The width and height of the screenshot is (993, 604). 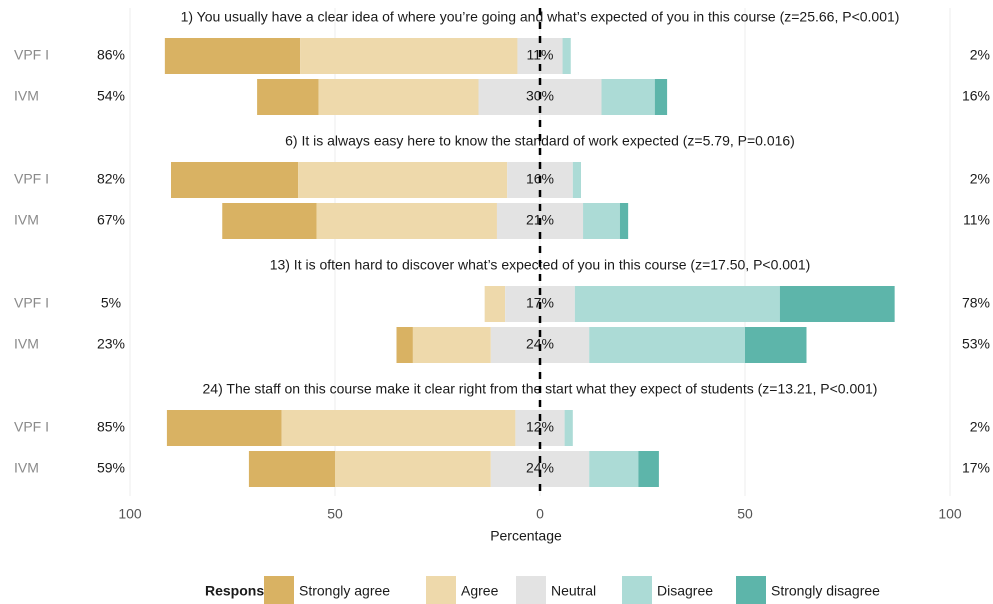 I want to click on x-tick-label: 0, so click(x=540, y=514).